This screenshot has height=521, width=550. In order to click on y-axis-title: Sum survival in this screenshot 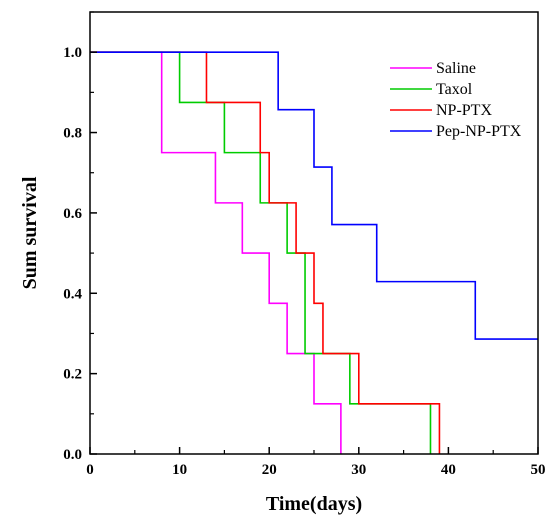, I will do `click(30, 232)`.